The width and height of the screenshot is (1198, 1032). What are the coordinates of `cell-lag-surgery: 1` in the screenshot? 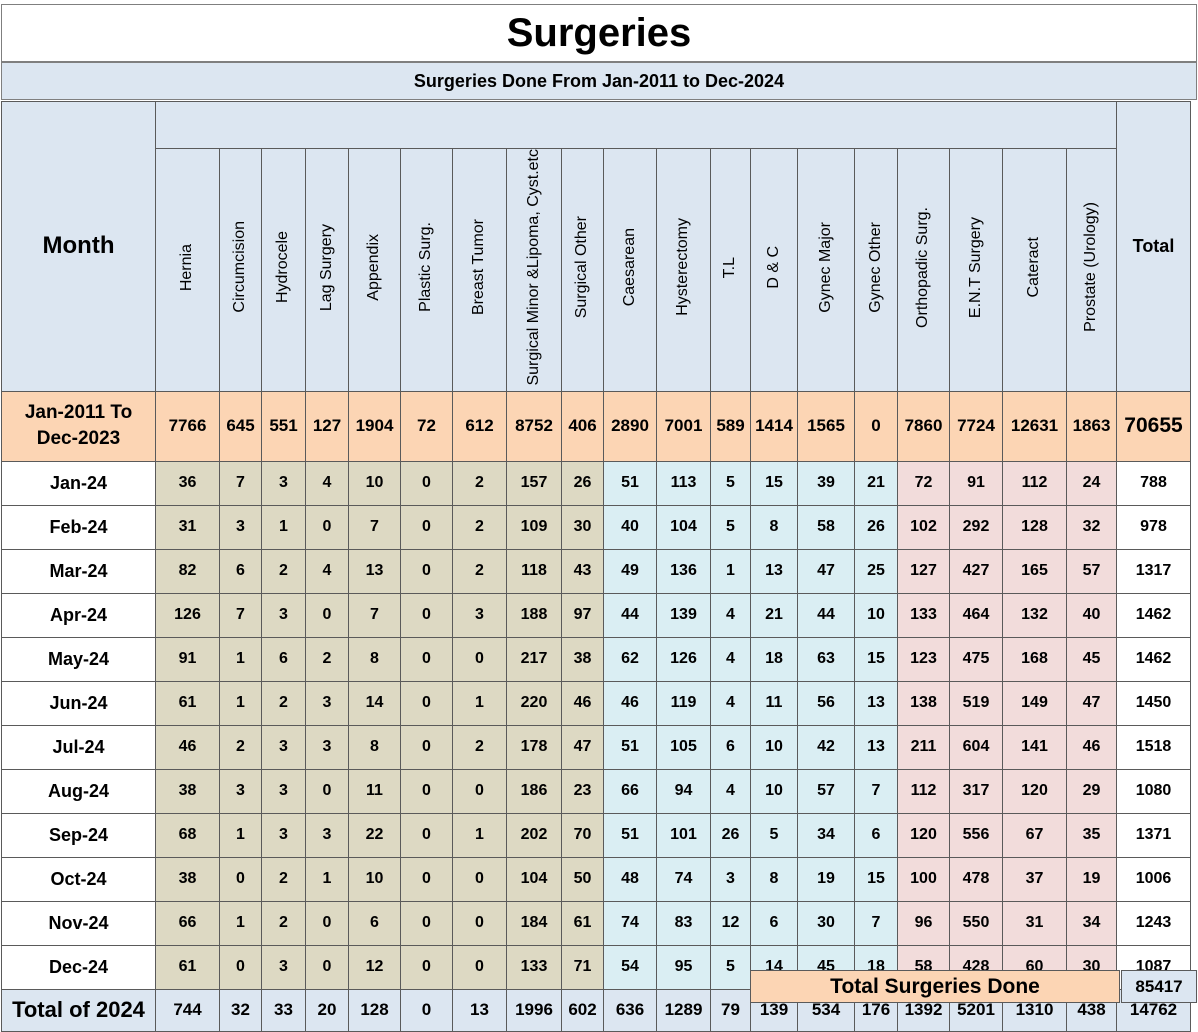 It's located at (327, 879).